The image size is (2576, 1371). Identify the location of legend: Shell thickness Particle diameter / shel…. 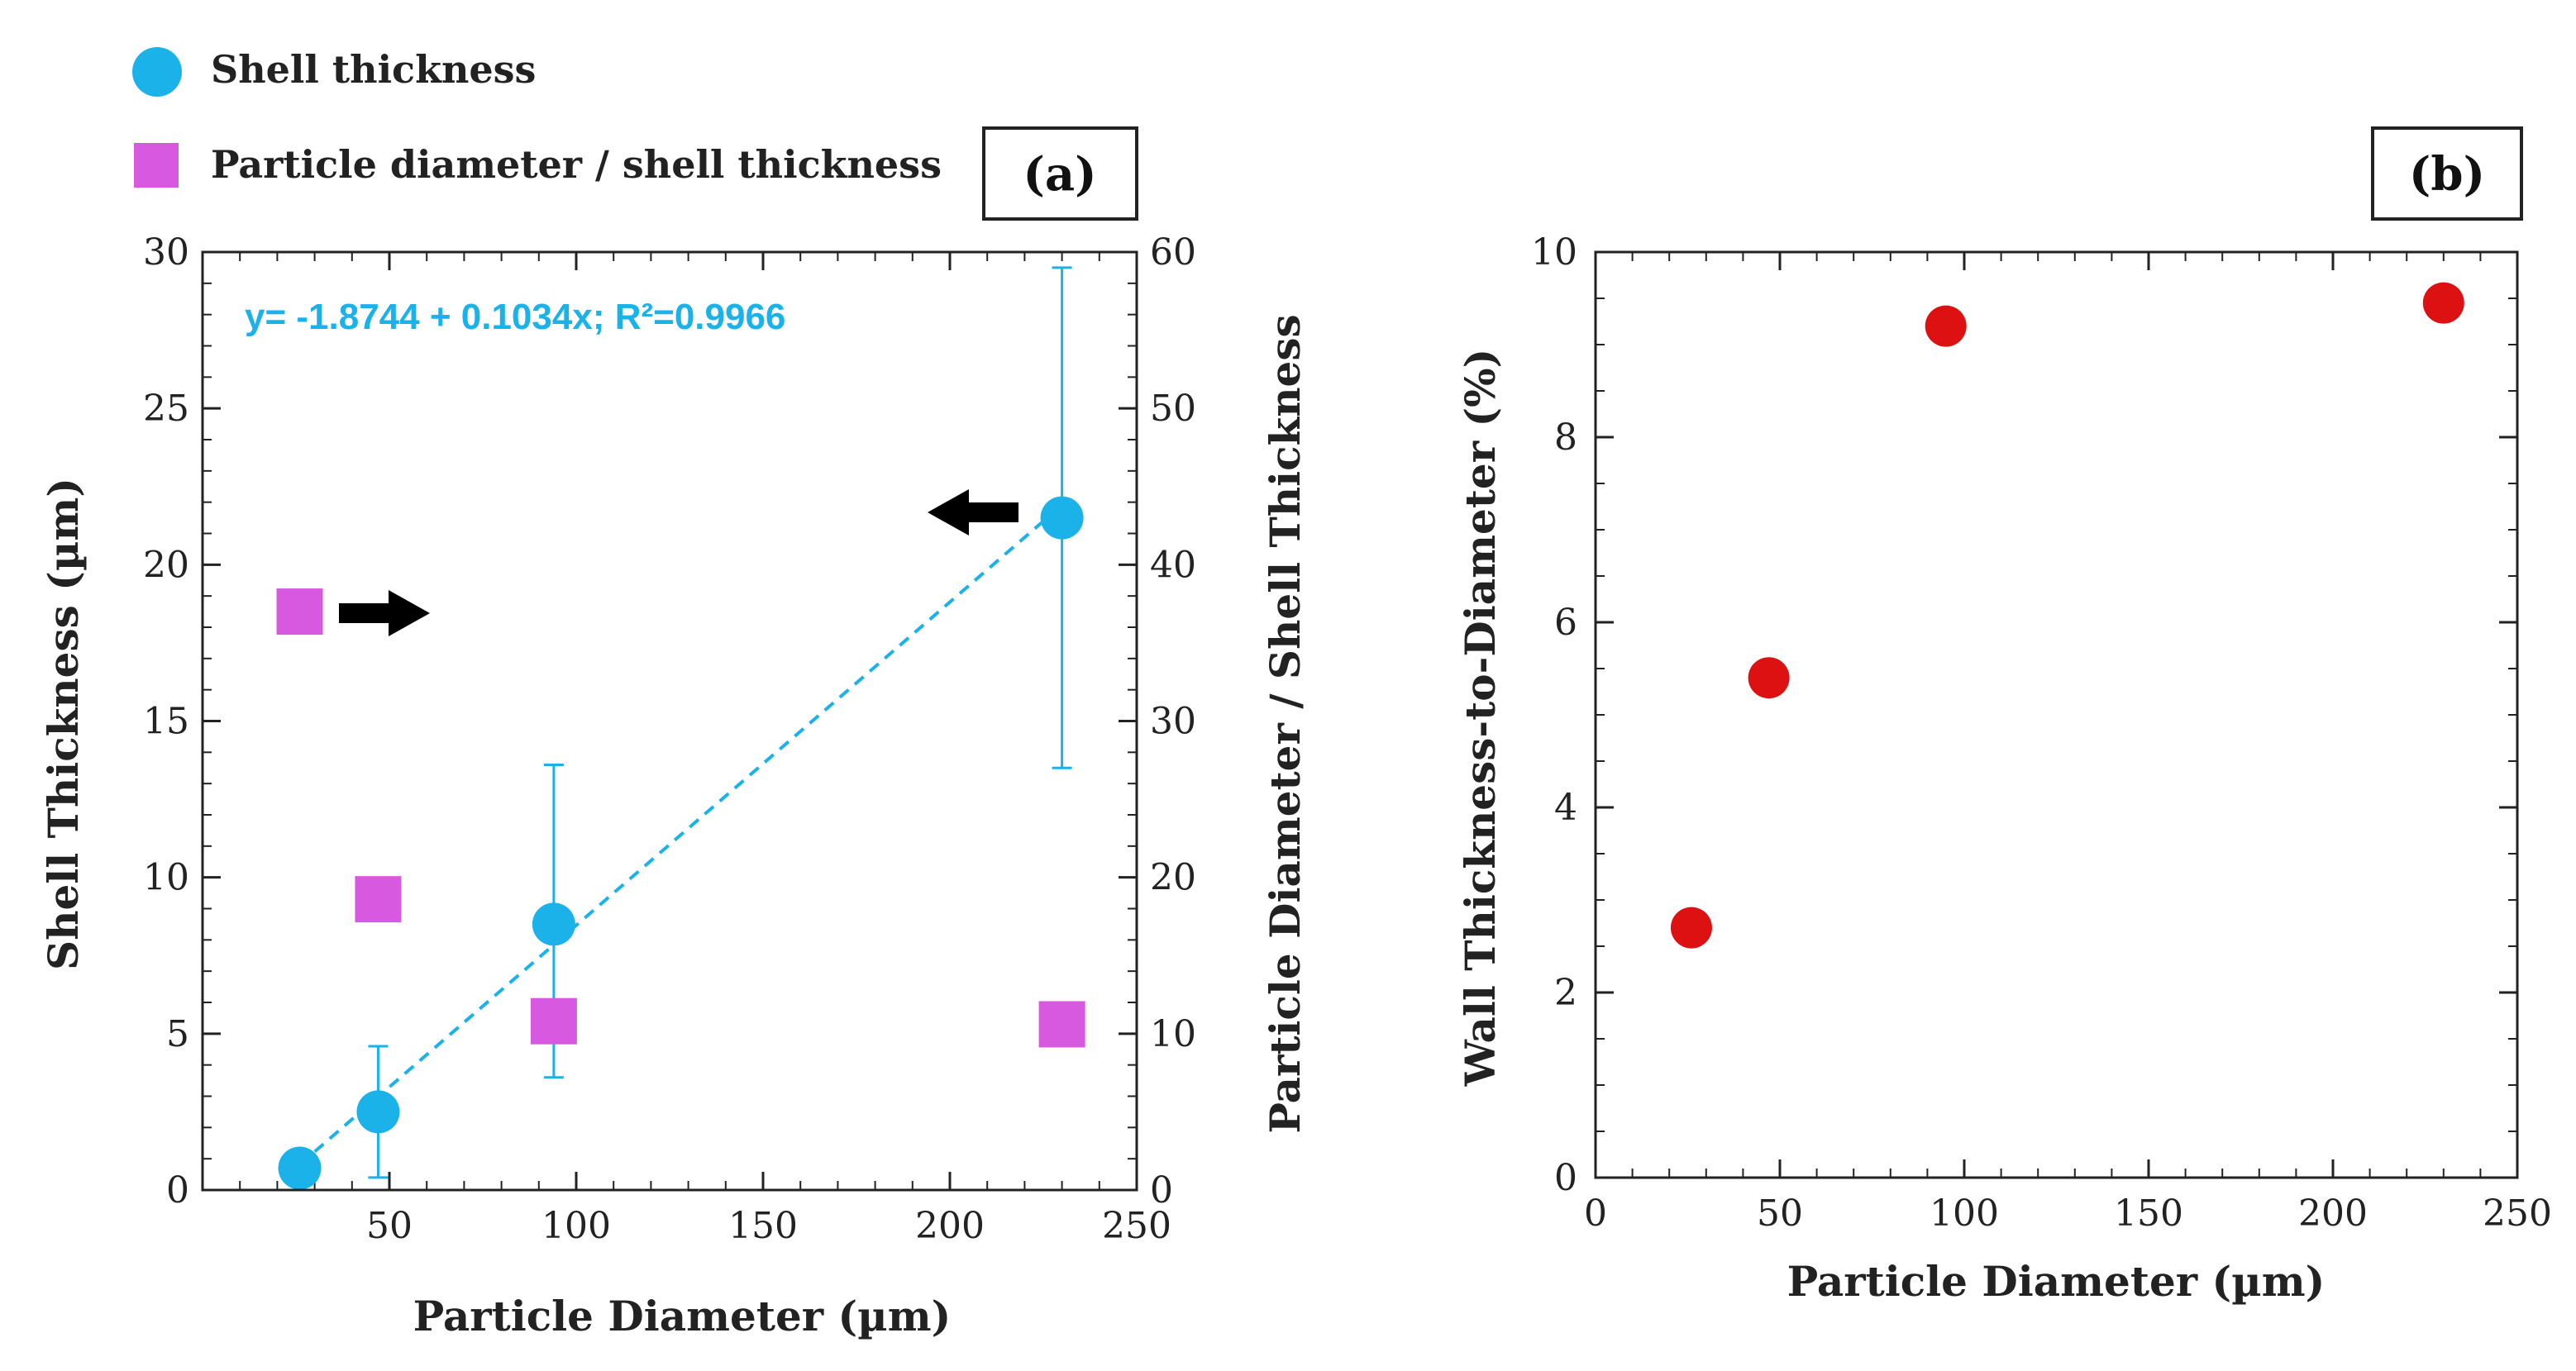
(537, 117).